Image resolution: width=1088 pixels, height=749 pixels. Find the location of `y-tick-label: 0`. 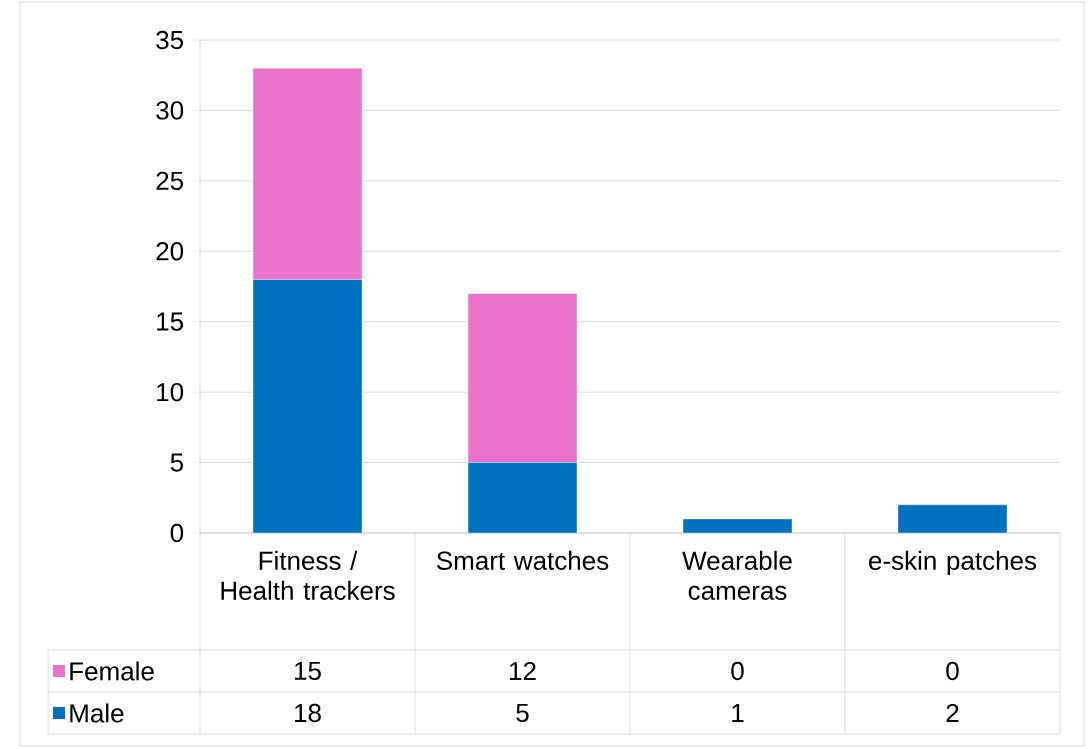

y-tick-label: 0 is located at coordinates (177, 533).